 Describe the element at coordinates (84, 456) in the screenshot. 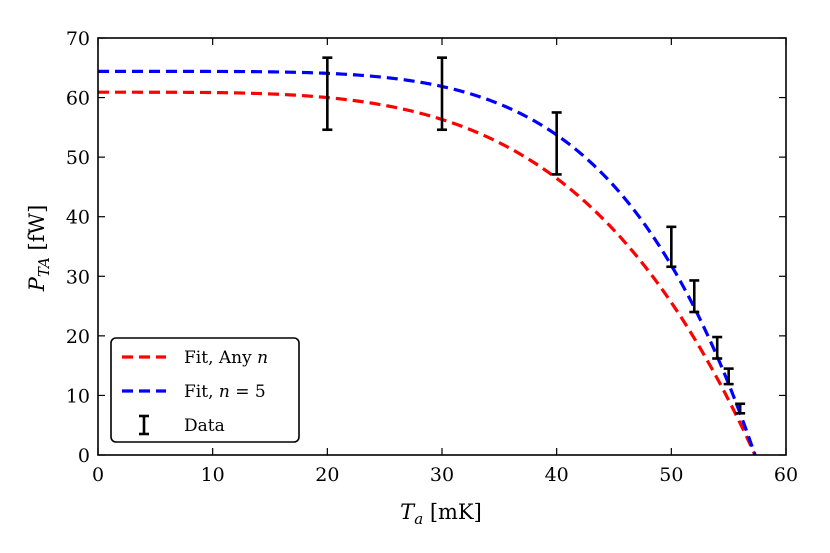

I see `y-tick-label: 0` at that location.